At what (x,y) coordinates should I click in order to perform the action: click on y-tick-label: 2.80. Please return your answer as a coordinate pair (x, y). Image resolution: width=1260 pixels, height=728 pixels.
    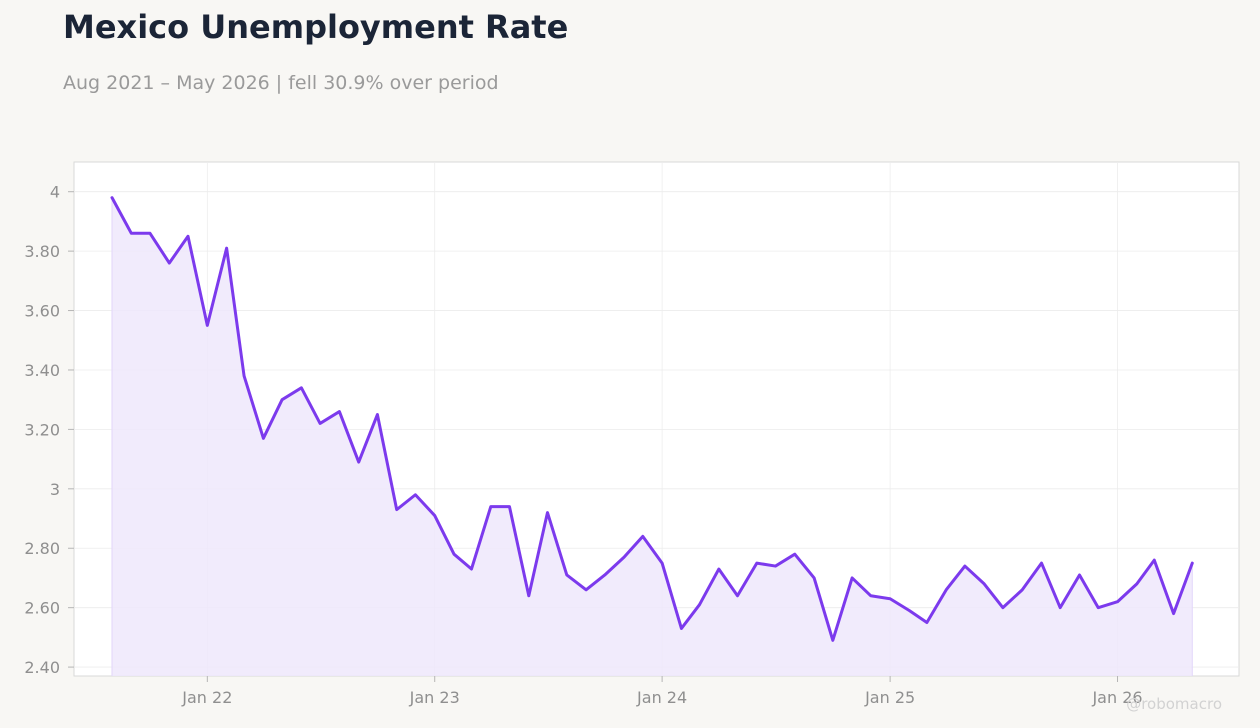
    Looking at the image, I should click on (42, 548).